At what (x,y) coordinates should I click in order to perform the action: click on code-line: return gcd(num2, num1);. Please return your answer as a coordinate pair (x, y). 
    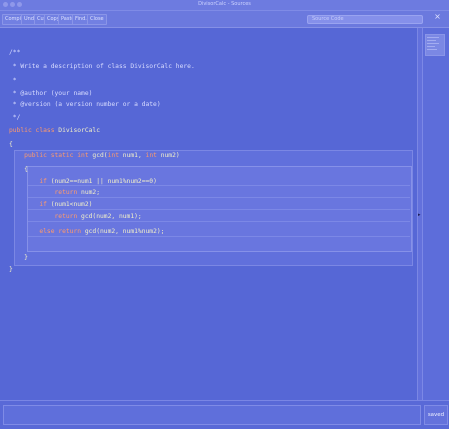
    Looking at the image, I should click on (98, 216).